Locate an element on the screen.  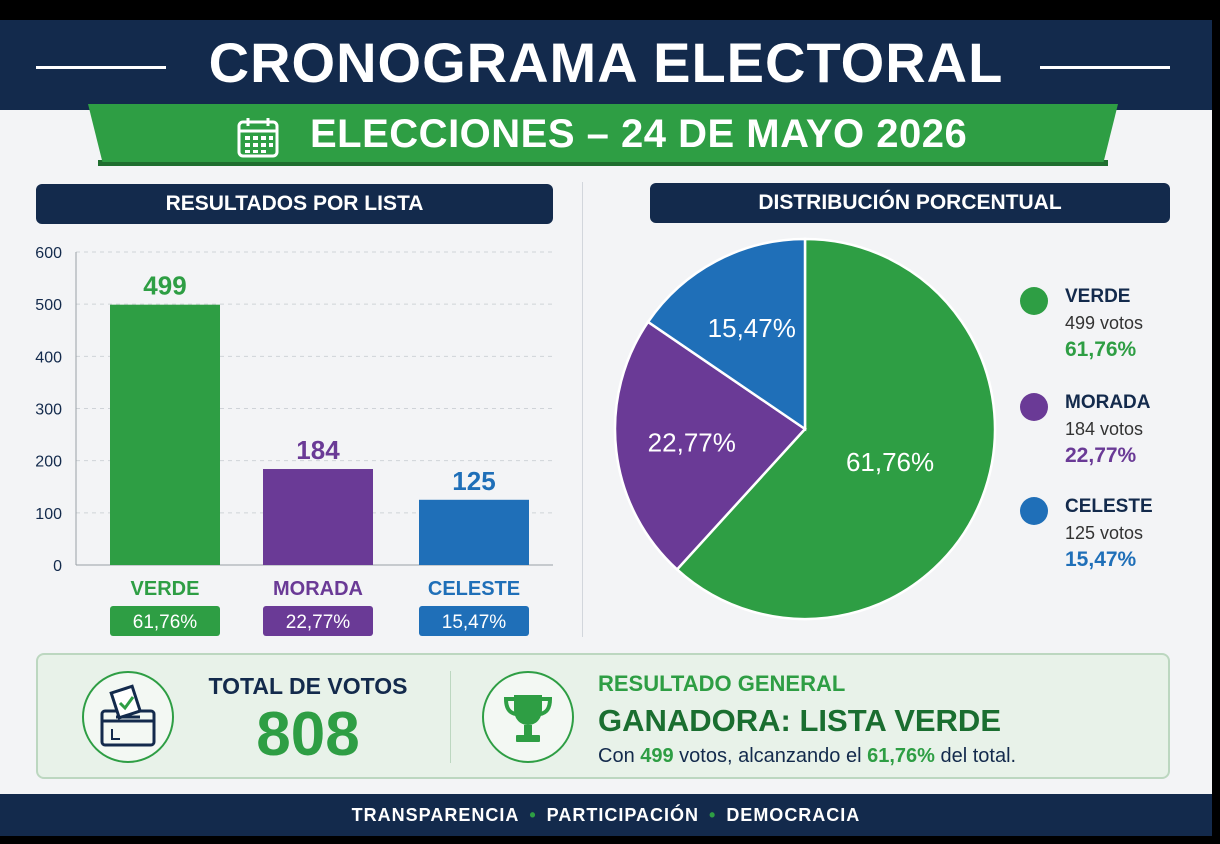
page-subtitle: ELECCIONES – 24 DE MAYO 2026 is located at coordinates (639, 134).